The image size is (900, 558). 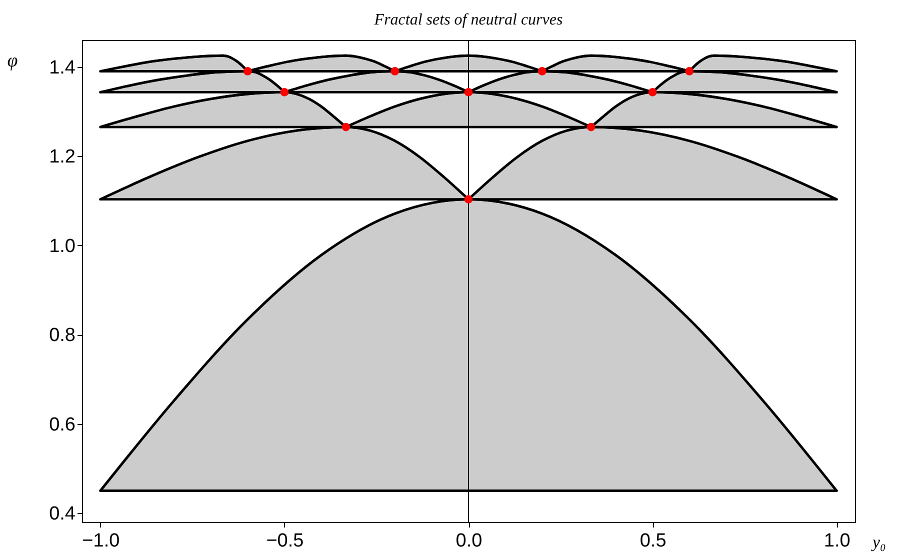 What do you see at coordinates (62, 246) in the screenshot?
I see `y-tick-label: 1.0` at bounding box center [62, 246].